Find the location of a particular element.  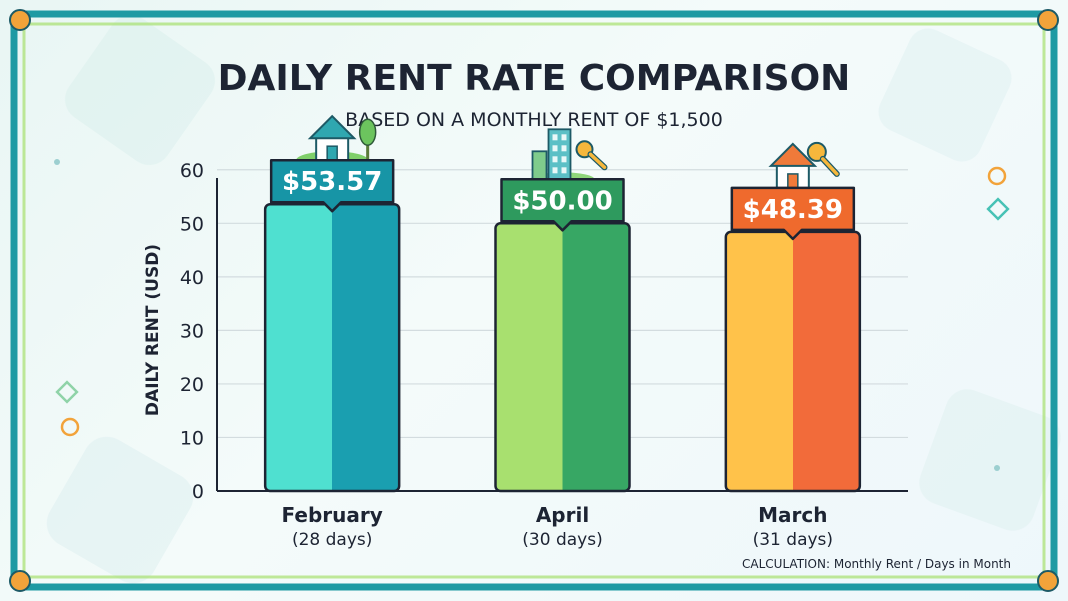

bar-april is located at coordinates (562, 357).